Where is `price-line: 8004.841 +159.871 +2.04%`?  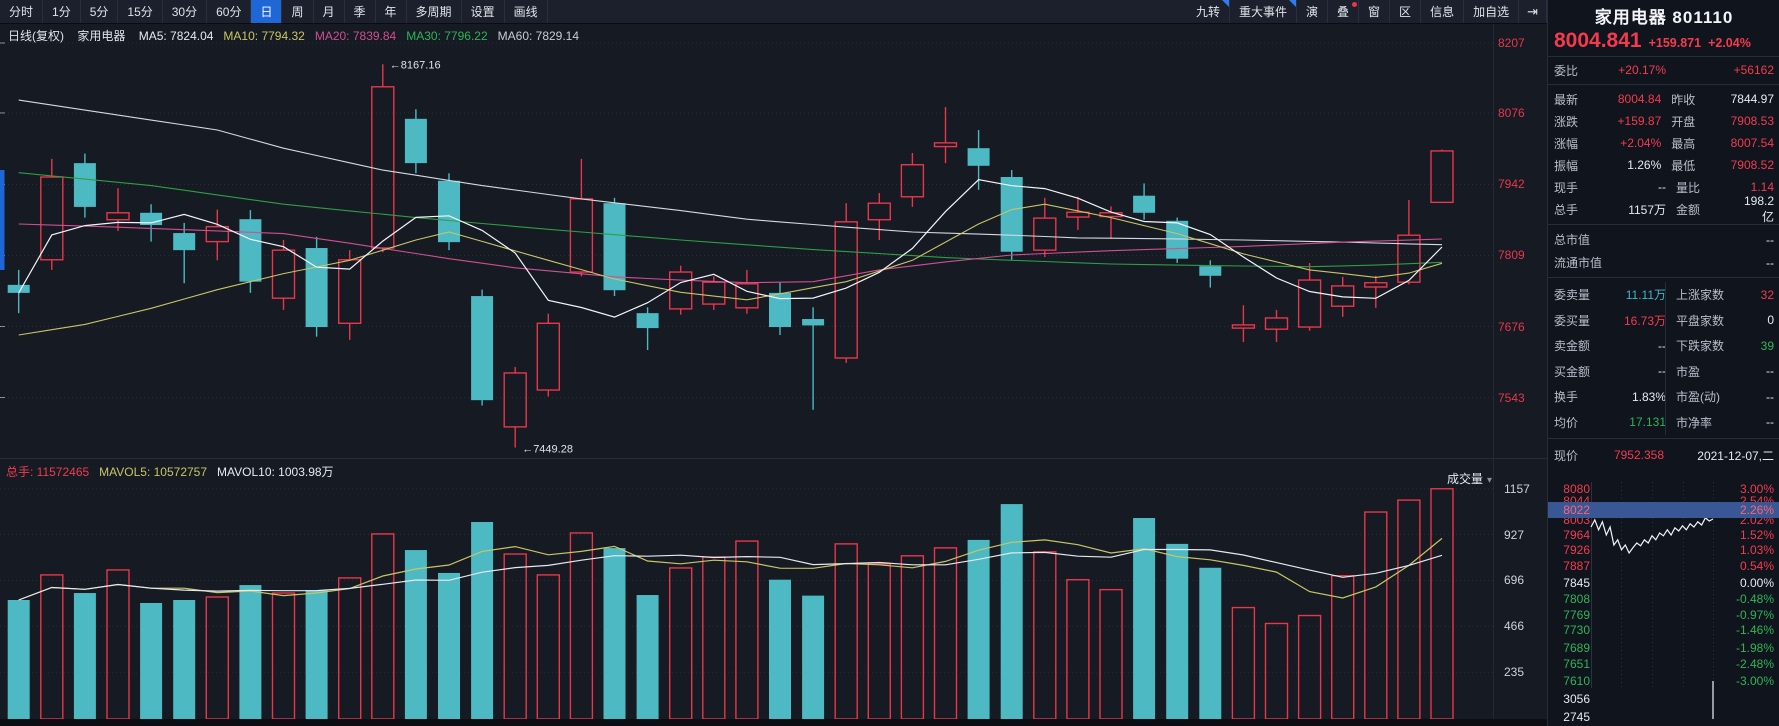 price-line: 8004.841 +159.871 +2.04% is located at coordinates (1665, 41).